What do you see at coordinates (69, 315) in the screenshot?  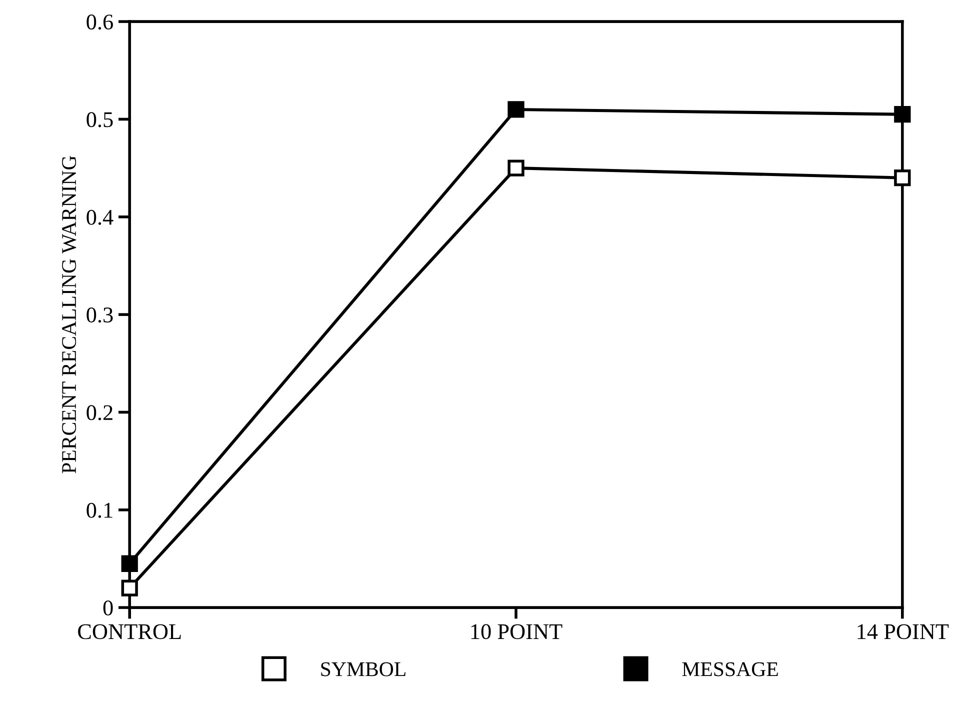 I see `y-axis-title: PERCENT RECALLING WARNING` at bounding box center [69, 315].